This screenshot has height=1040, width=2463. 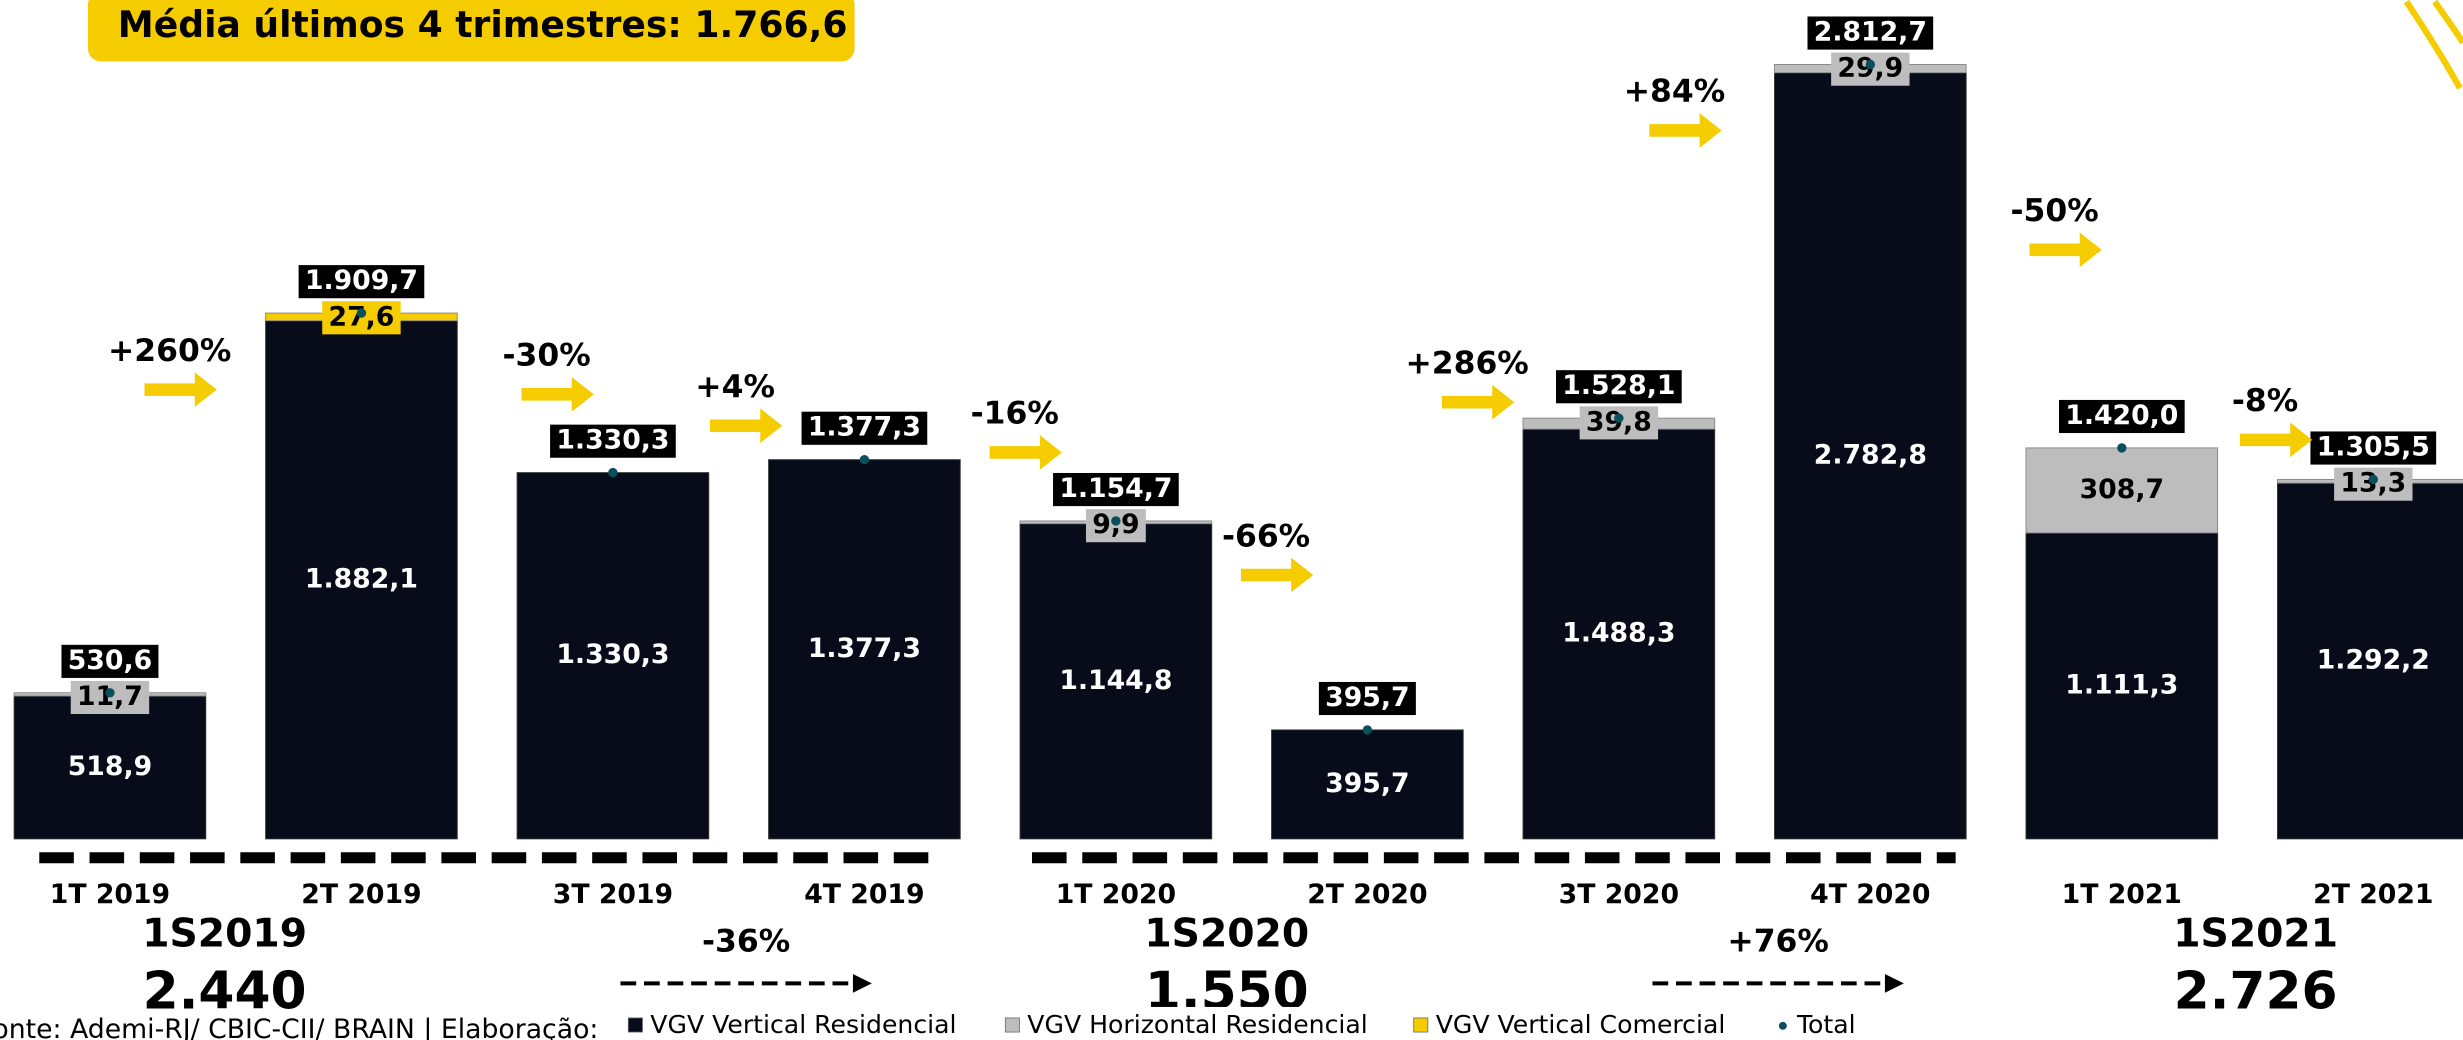 What do you see at coordinates (1466, 363) in the screenshot?
I see `change-label: +286%` at bounding box center [1466, 363].